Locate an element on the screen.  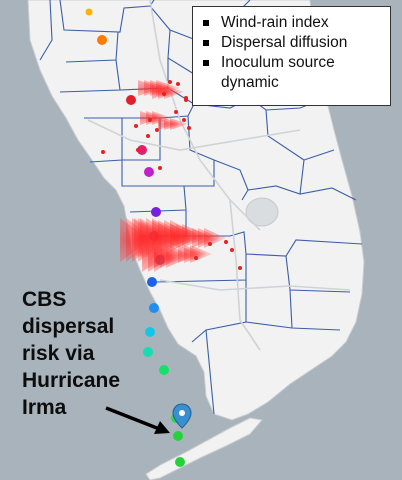
legend-item: Wind-rain index is located at coordinates (292, 23).